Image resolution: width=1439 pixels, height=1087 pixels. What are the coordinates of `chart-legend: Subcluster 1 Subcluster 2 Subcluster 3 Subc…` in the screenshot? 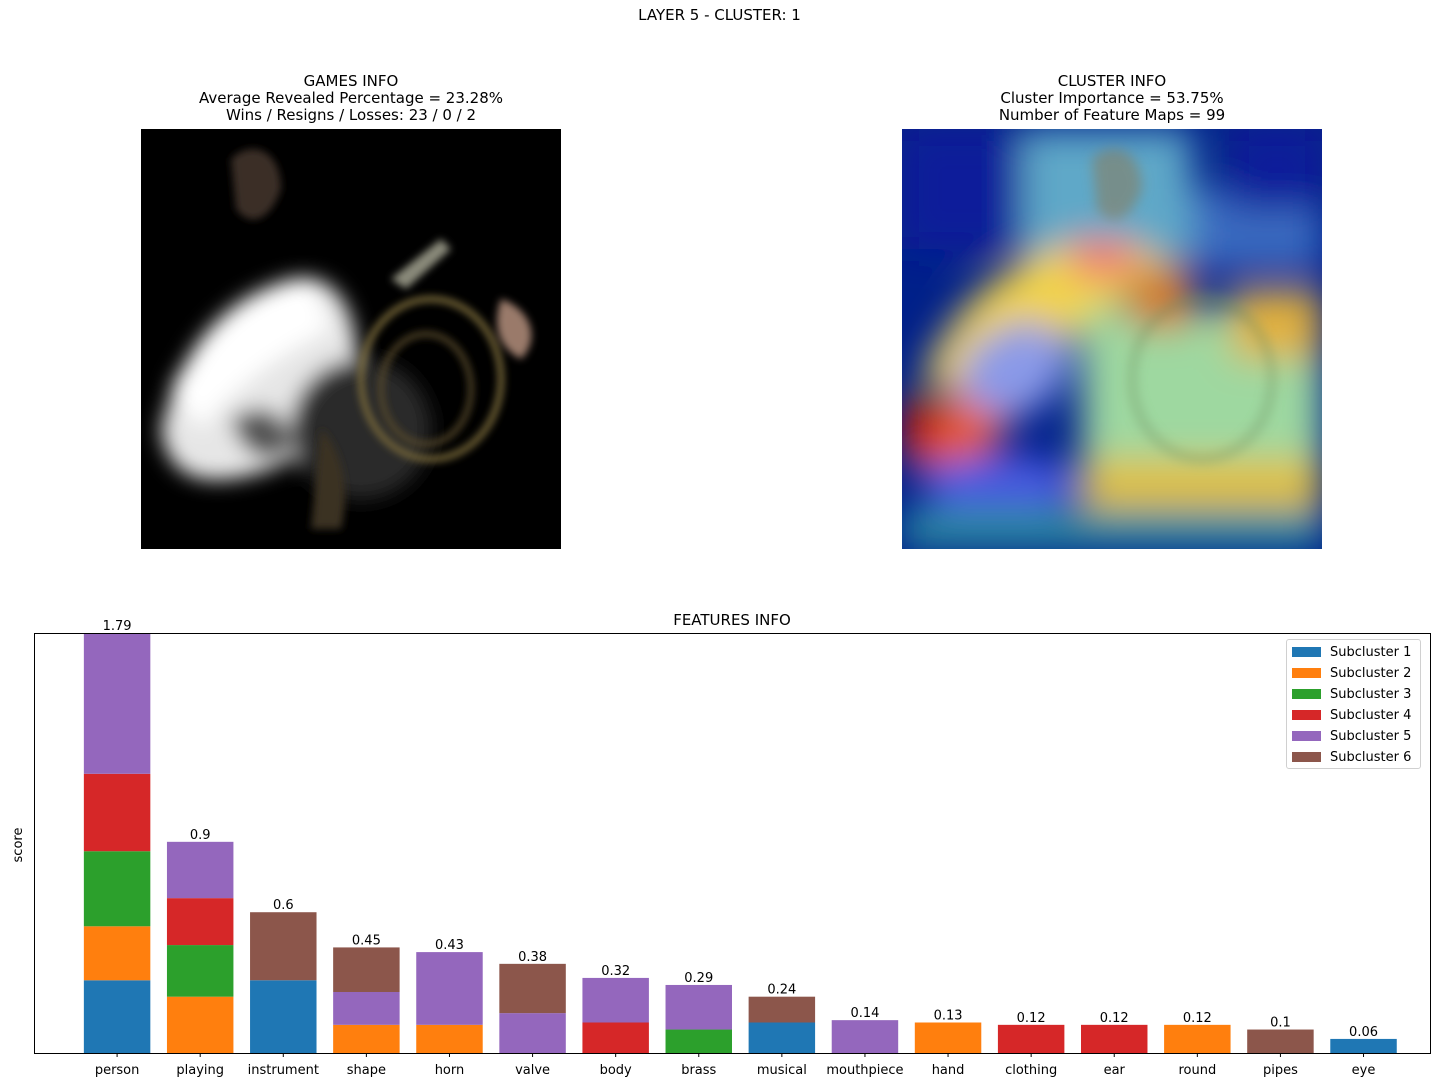 It's located at (1353, 704).